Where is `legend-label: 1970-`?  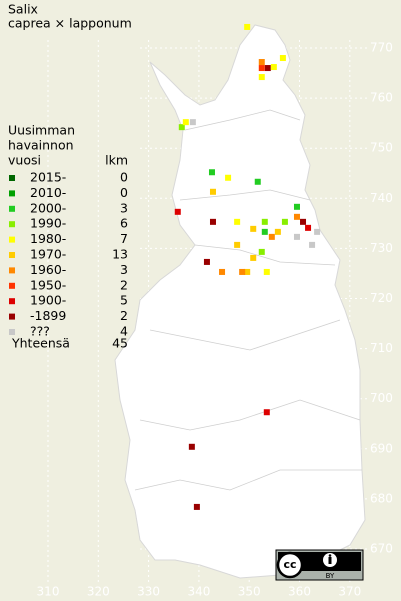
legend-label: 1970- is located at coordinates (48, 254).